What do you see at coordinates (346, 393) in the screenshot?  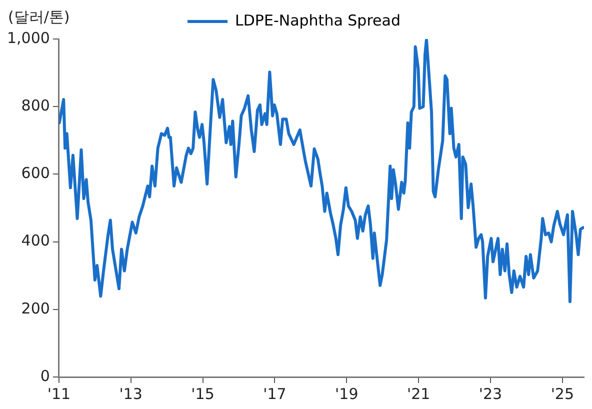 I see `x-tick-label: '19` at bounding box center [346, 393].